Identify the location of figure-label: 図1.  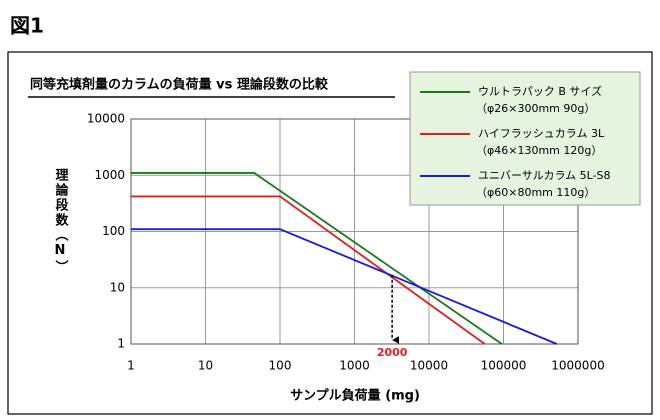
(27, 26).